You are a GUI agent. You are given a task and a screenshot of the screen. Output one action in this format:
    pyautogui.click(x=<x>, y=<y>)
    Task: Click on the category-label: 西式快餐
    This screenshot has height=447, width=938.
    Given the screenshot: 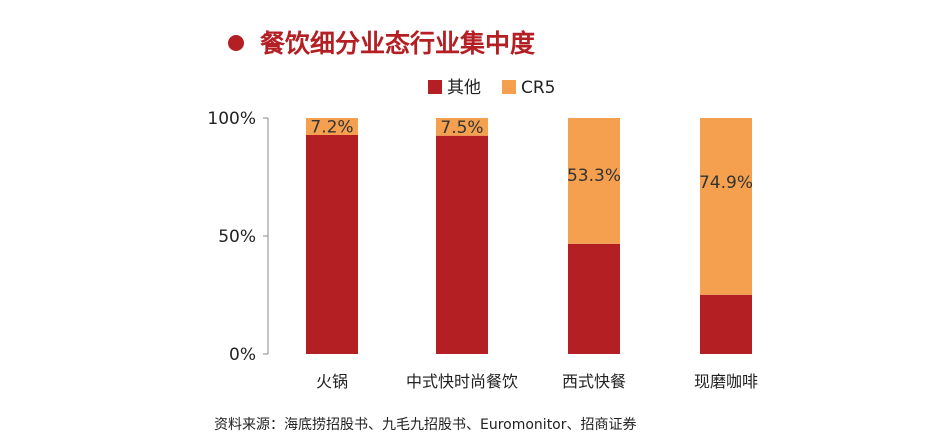 What is the action you would take?
    pyautogui.click(x=594, y=381)
    